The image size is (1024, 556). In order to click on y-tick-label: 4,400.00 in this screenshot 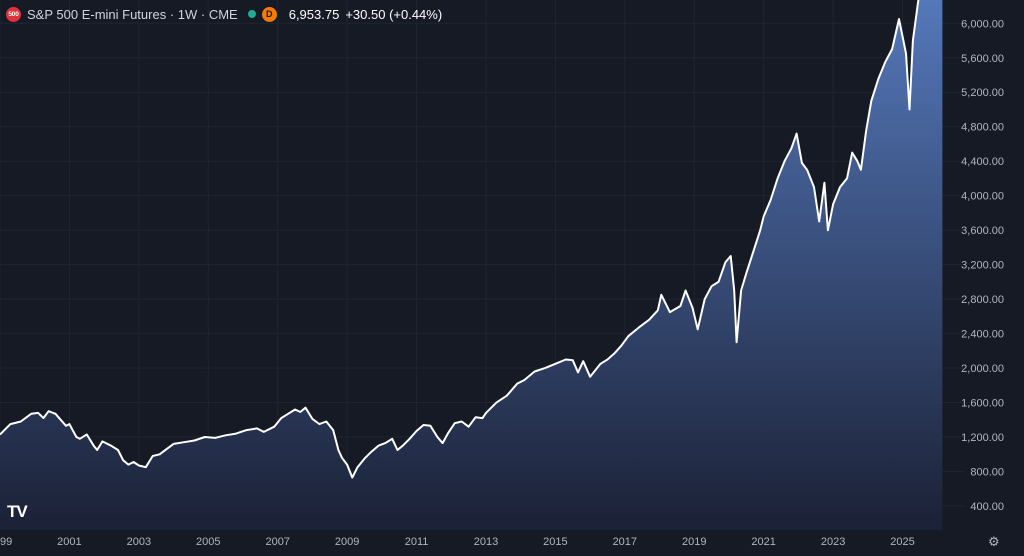, I will do `click(982, 162)`.